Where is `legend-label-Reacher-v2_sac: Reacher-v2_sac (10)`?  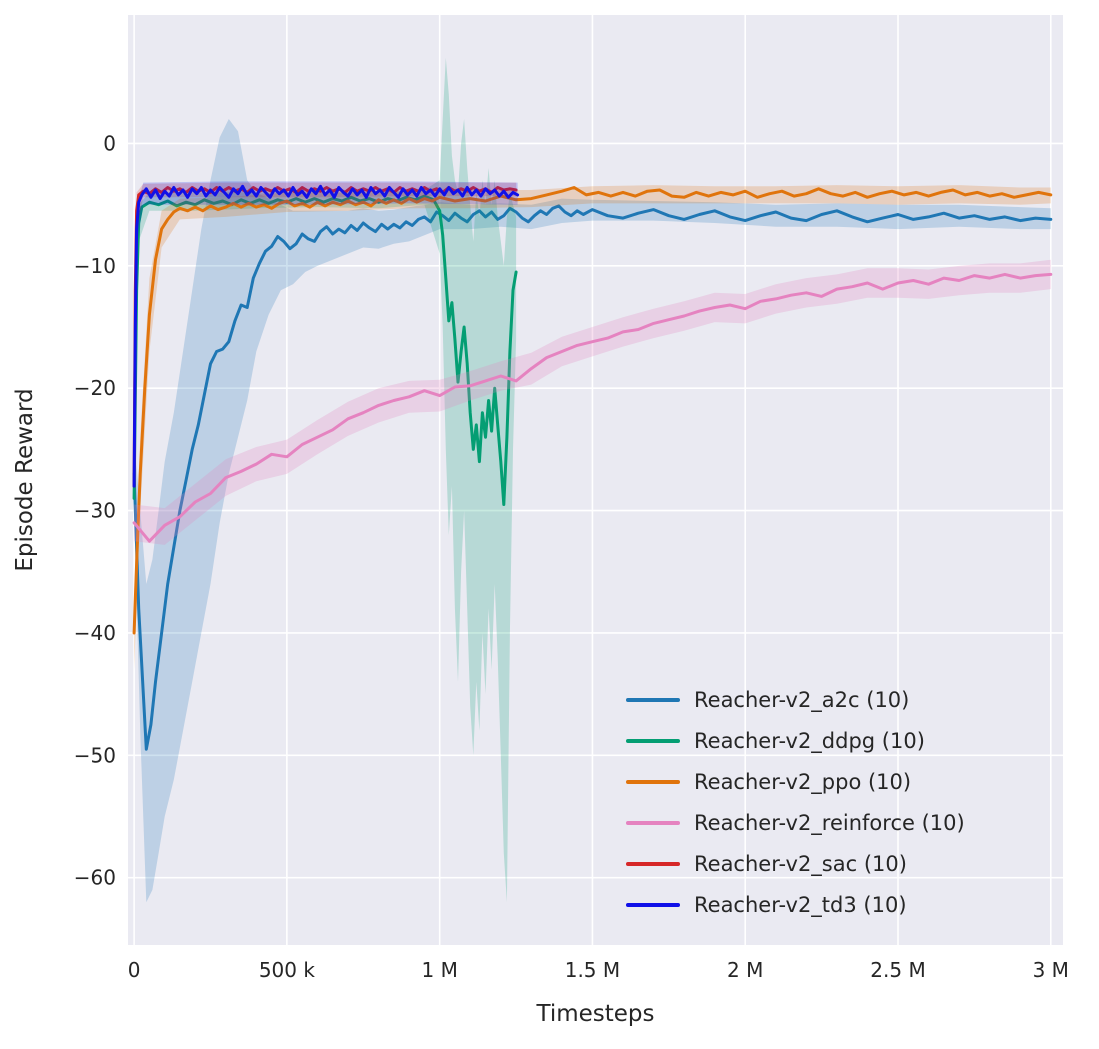
legend-label-Reacher-v2_sac: Reacher-v2_sac (10) is located at coordinates (800, 864).